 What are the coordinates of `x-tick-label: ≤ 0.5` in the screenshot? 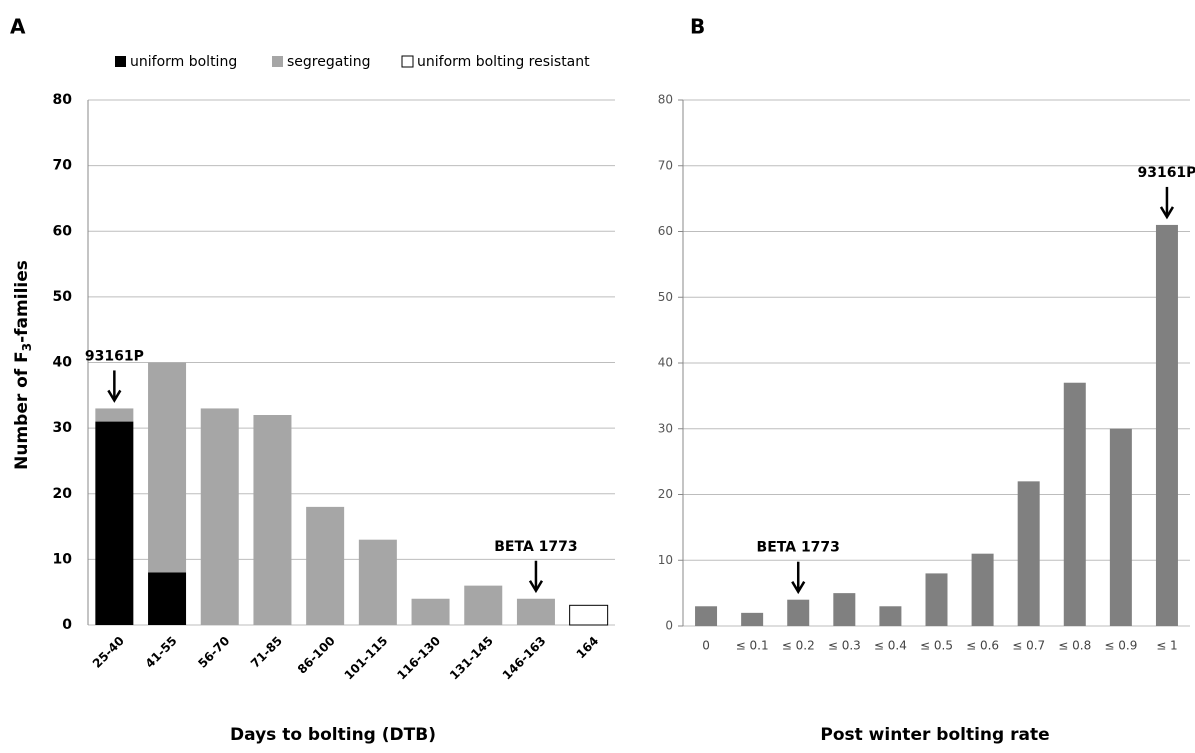 It's located at (936, 646).